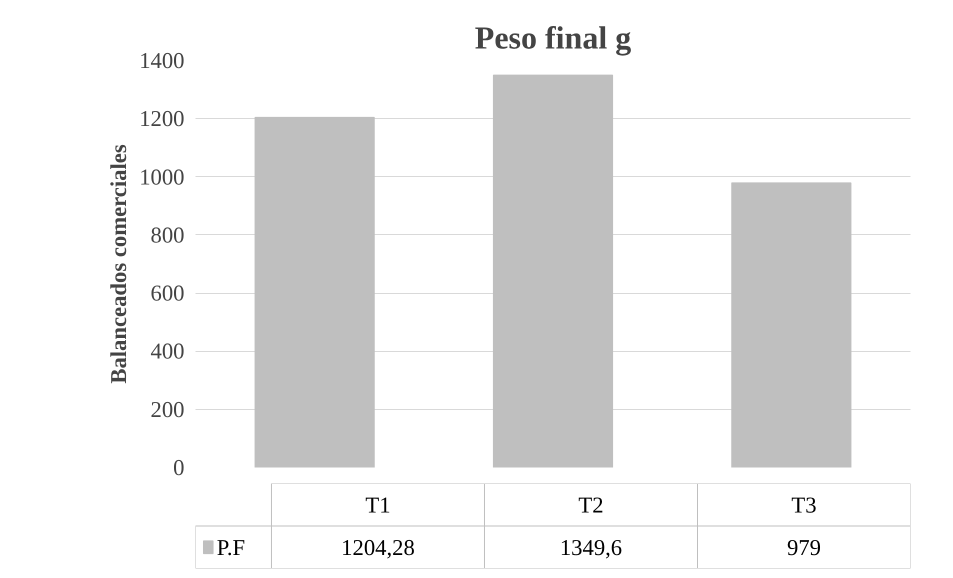  I want to click on y-tick-label: 1200, so click(161, 119).